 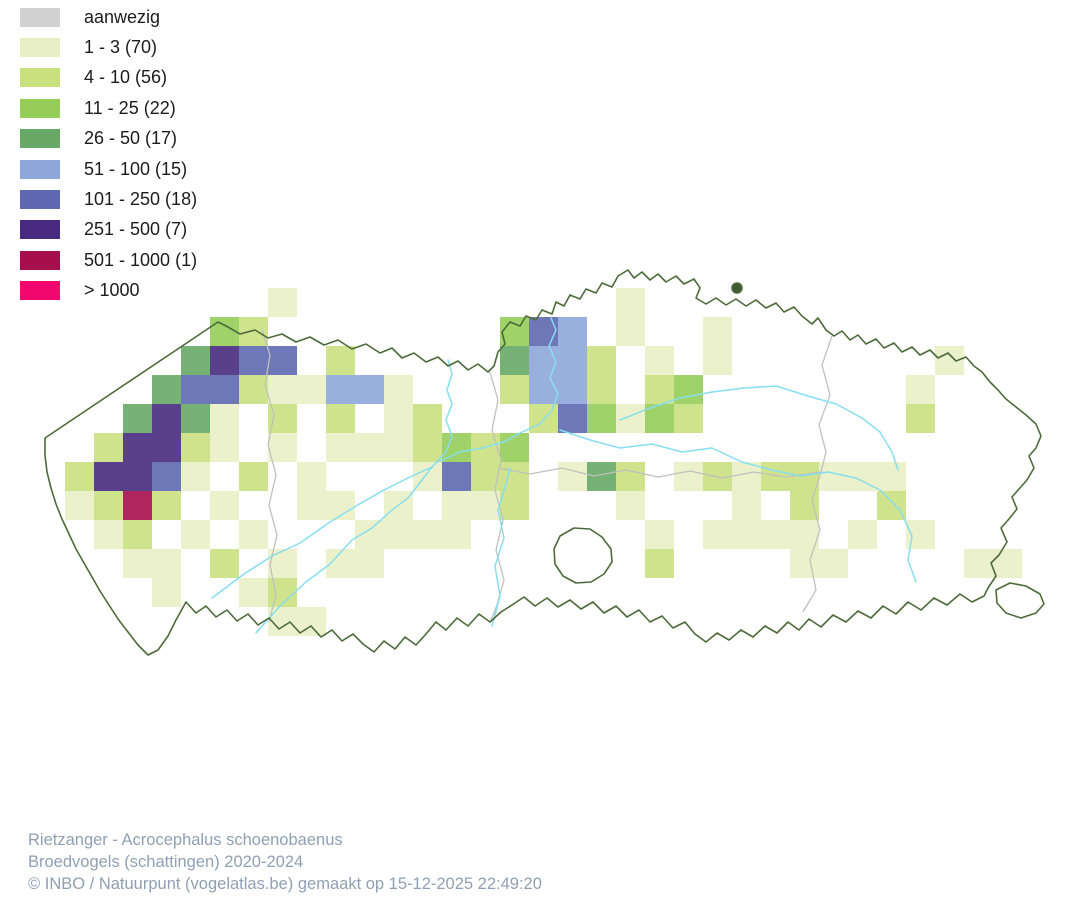 I want to click on river-dender, so click(x=501, y=547).